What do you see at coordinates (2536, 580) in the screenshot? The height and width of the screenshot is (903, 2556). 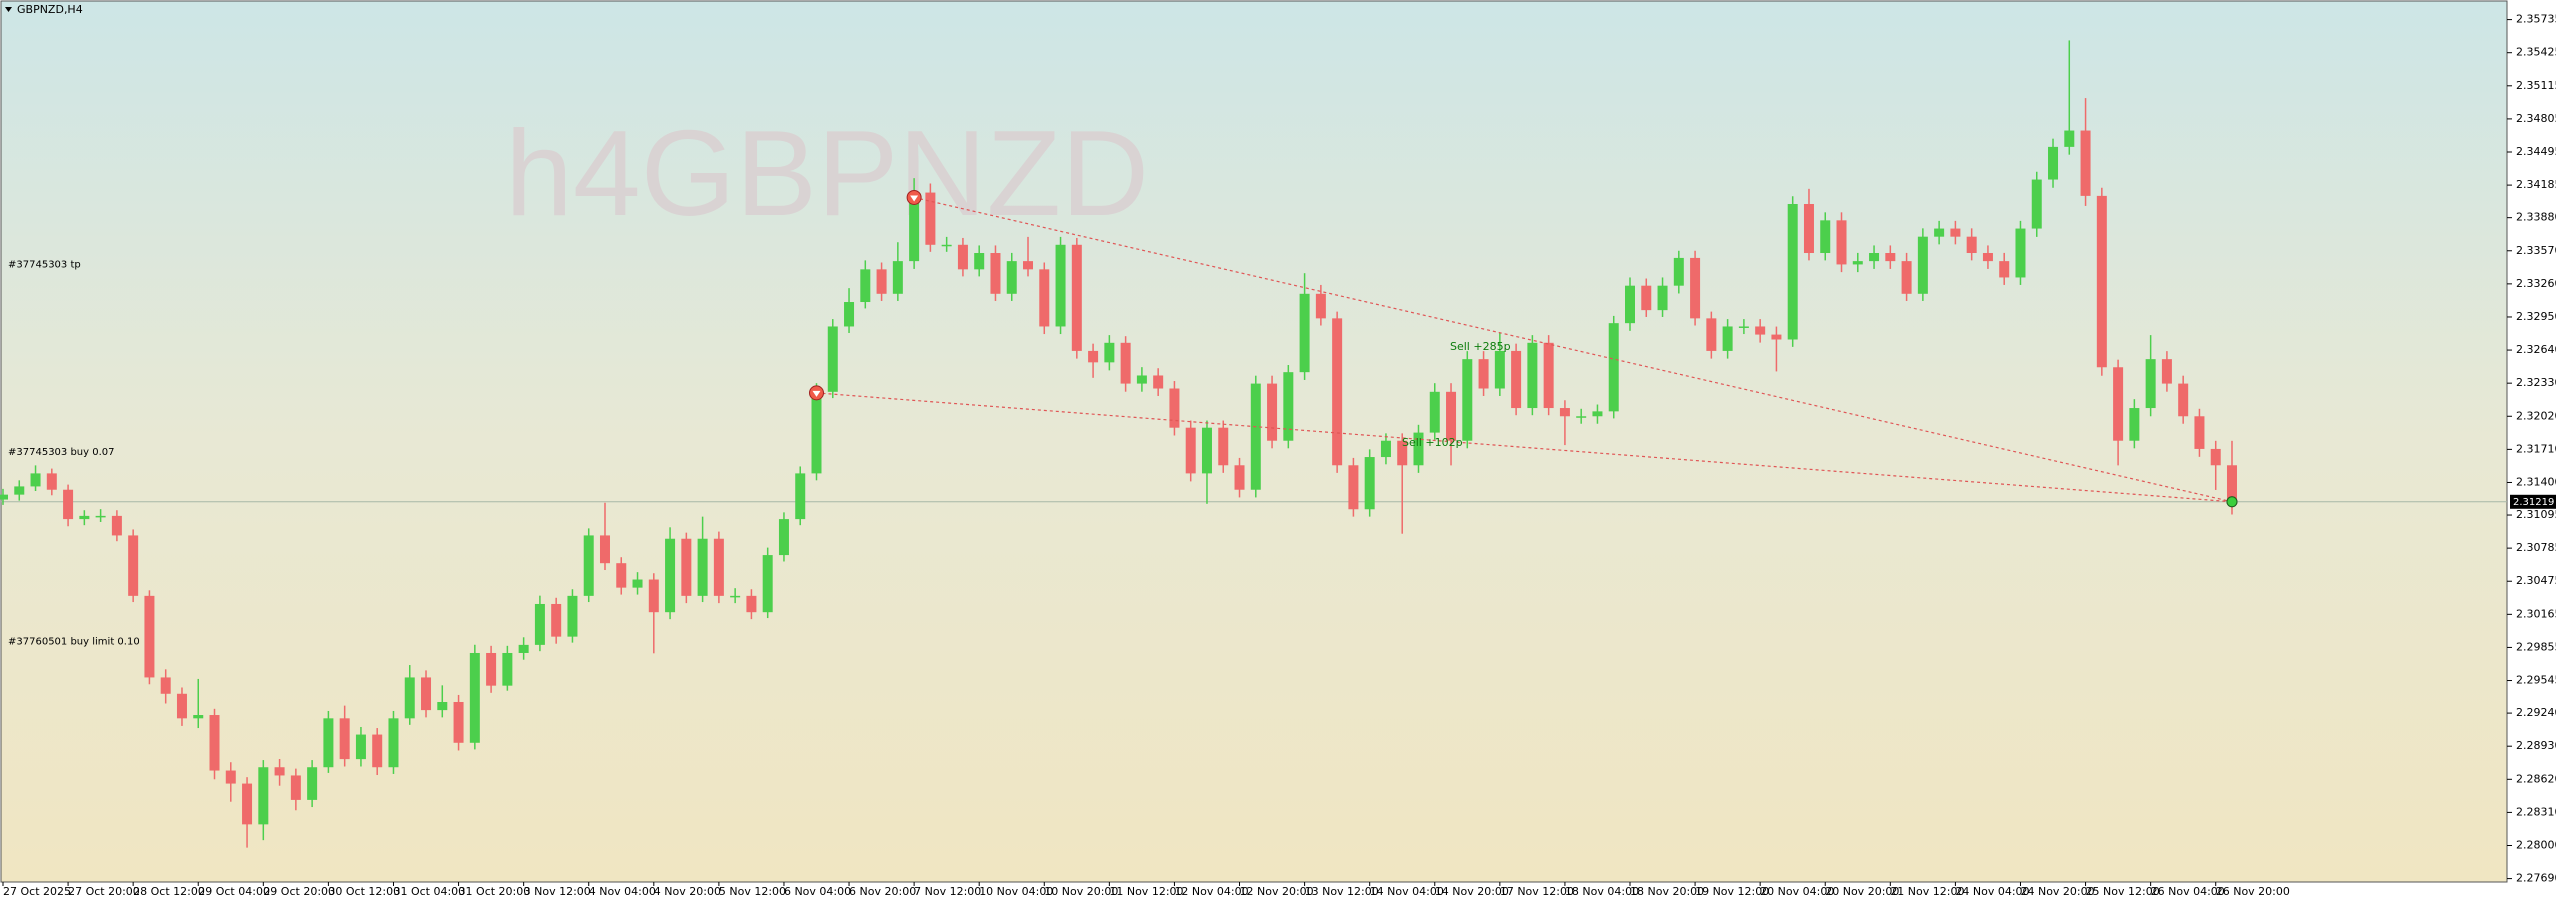 I see `y-tick-label: 2.30475` at bounding box center [2536, 580].